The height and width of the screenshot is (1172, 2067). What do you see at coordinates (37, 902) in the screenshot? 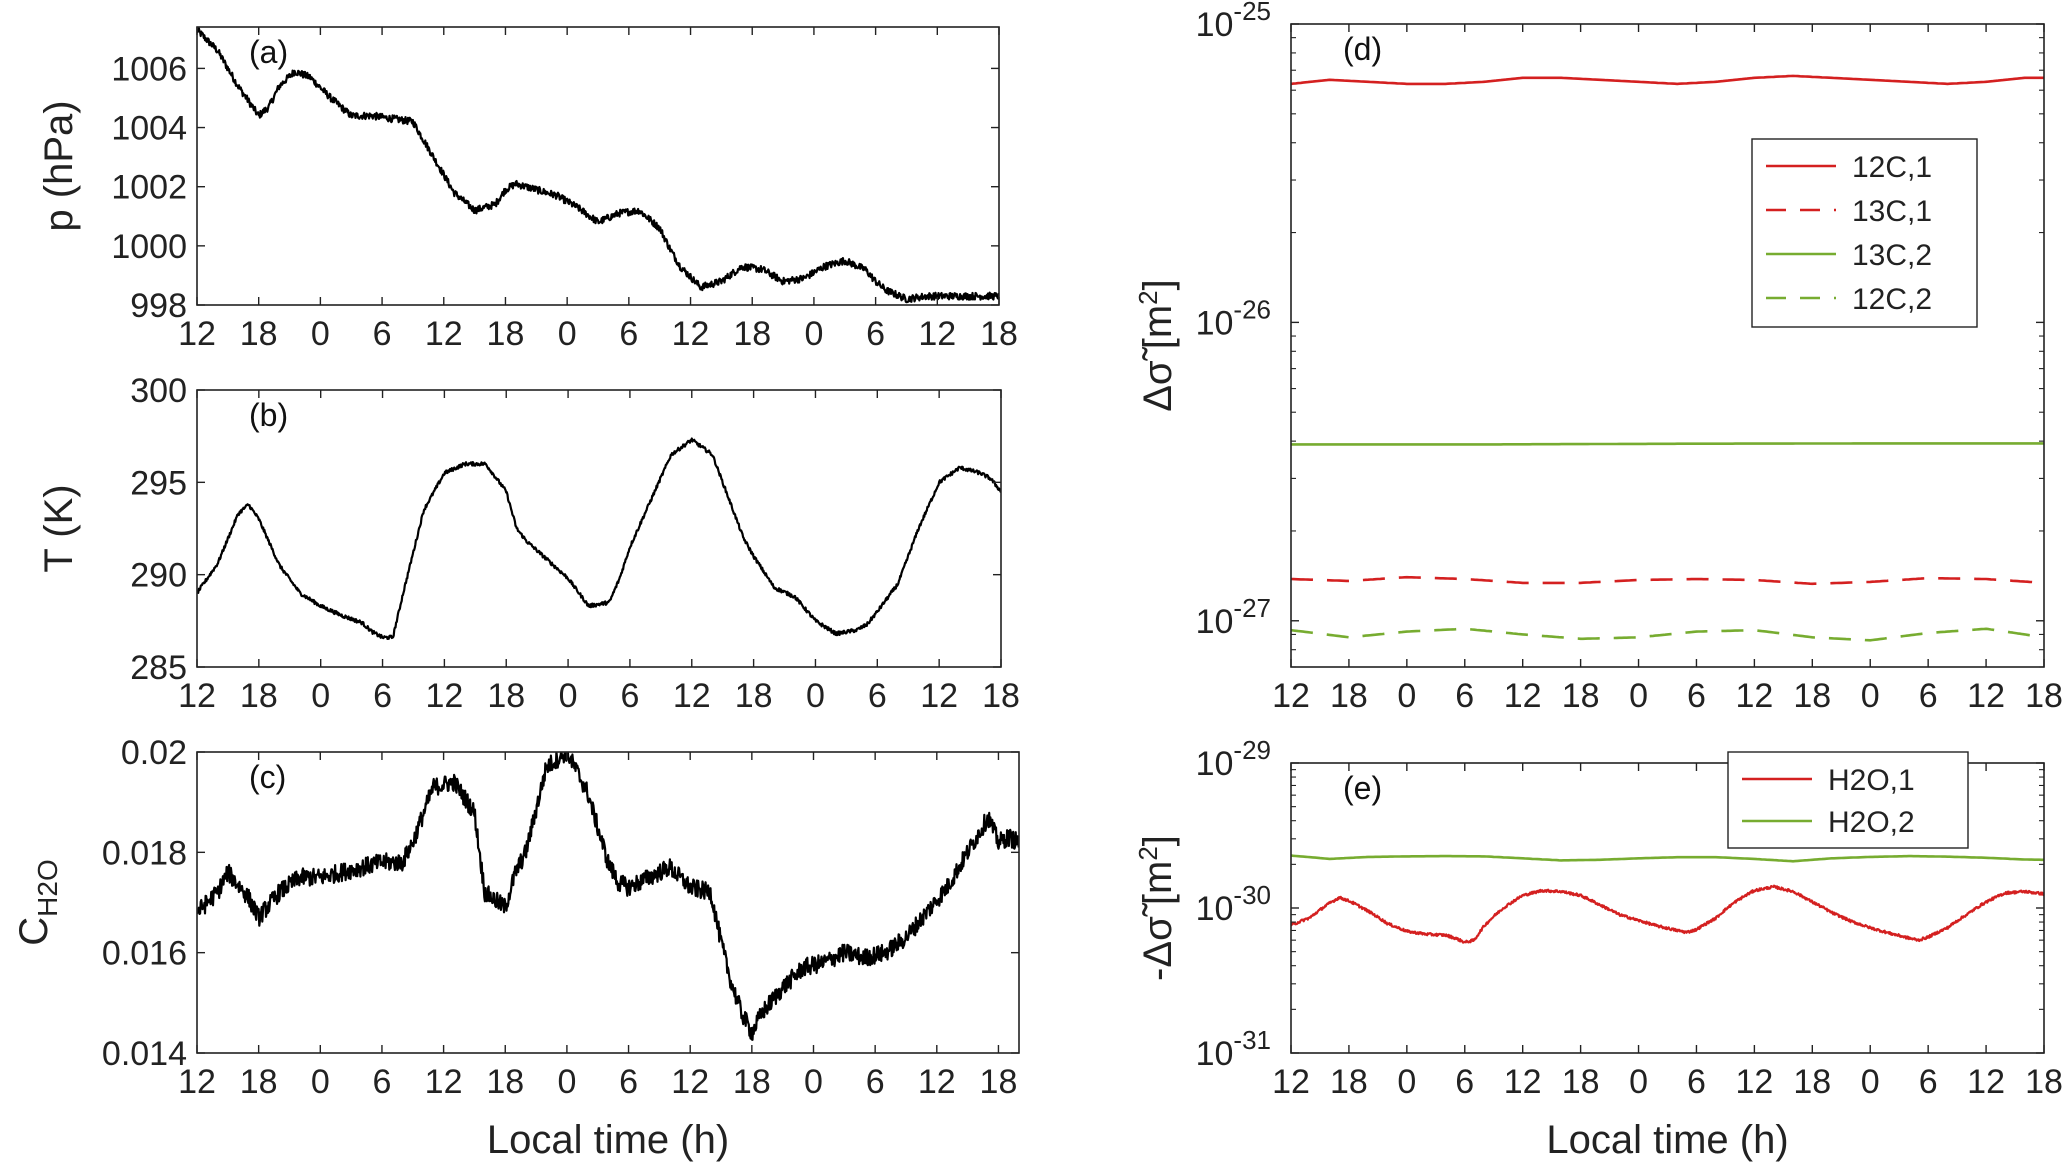
I see `y-axis-label: CH2O` at bounding box center [37, 902].